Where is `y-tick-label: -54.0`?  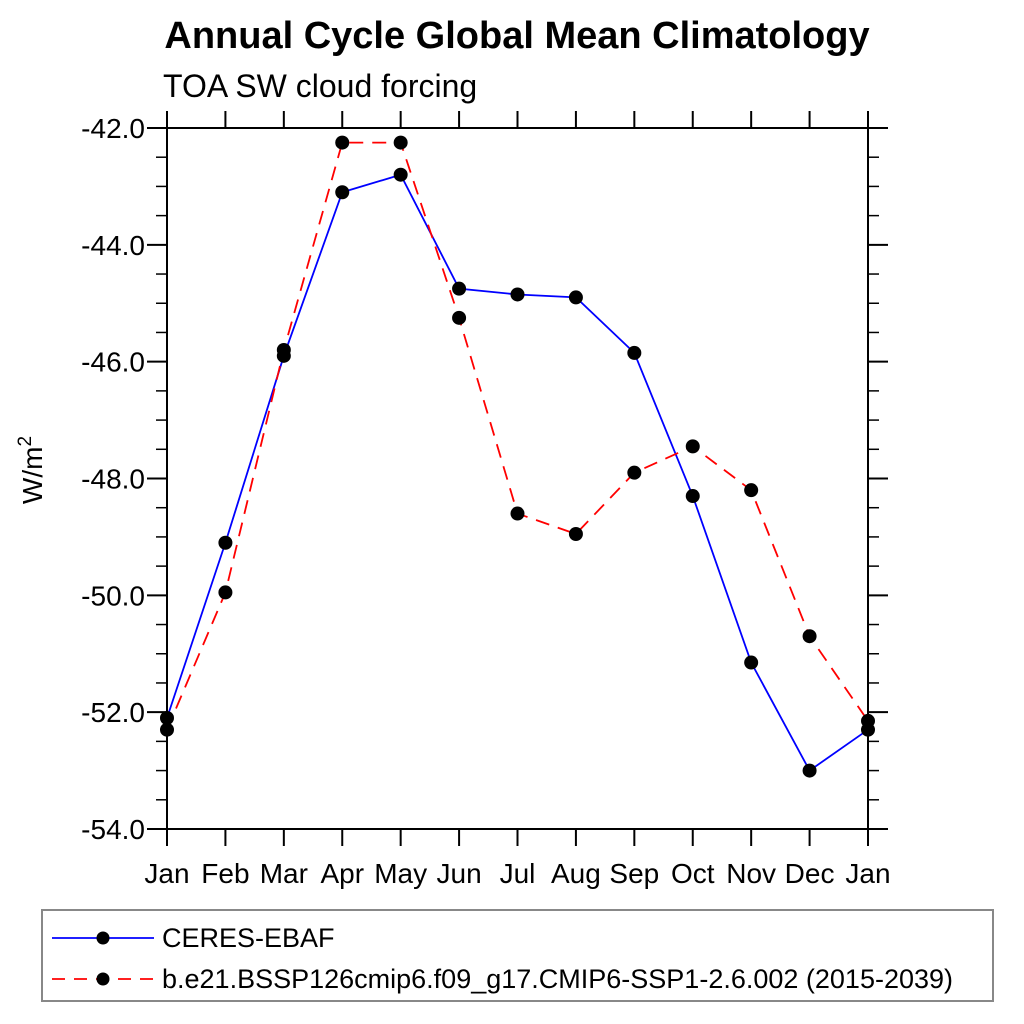 y-tick-label: -54.0 is located at coordinates (113, 829).